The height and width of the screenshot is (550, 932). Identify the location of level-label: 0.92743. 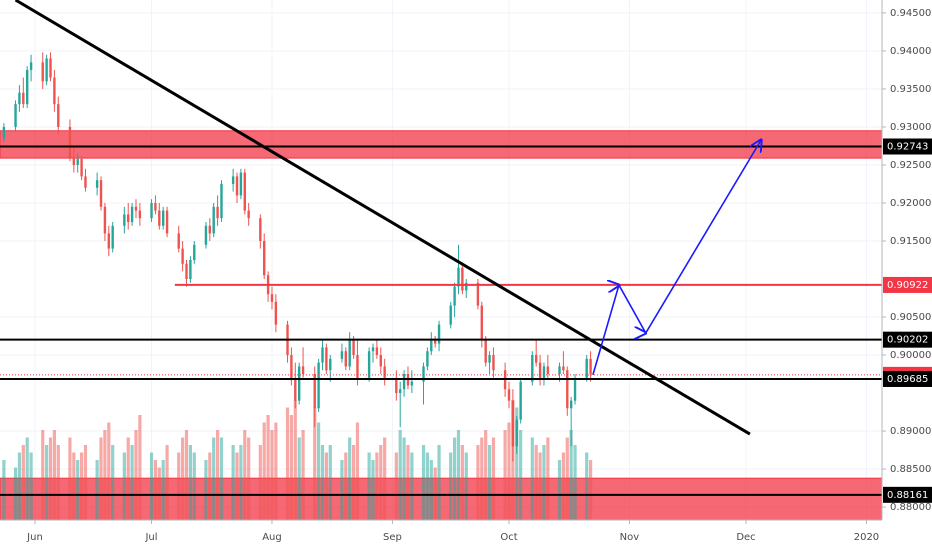
(907, 146).